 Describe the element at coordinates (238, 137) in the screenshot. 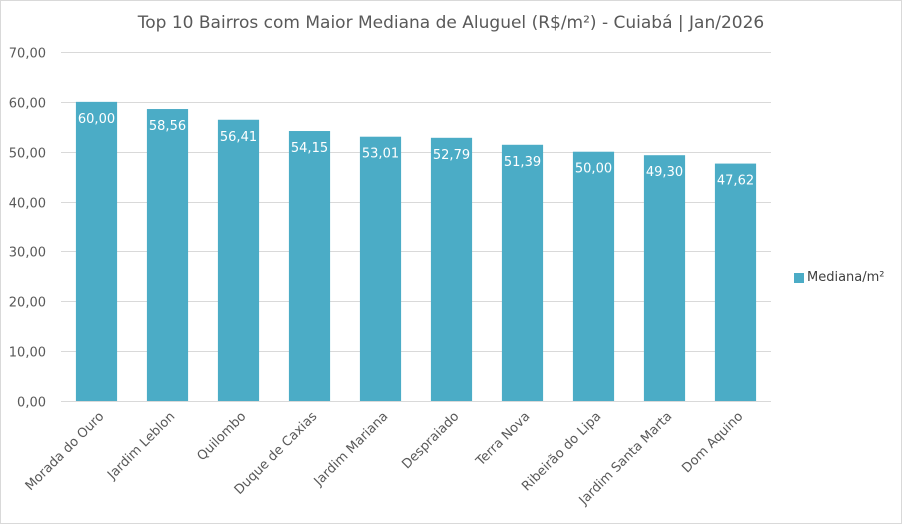

I see `data-label: 56,41` at that location.